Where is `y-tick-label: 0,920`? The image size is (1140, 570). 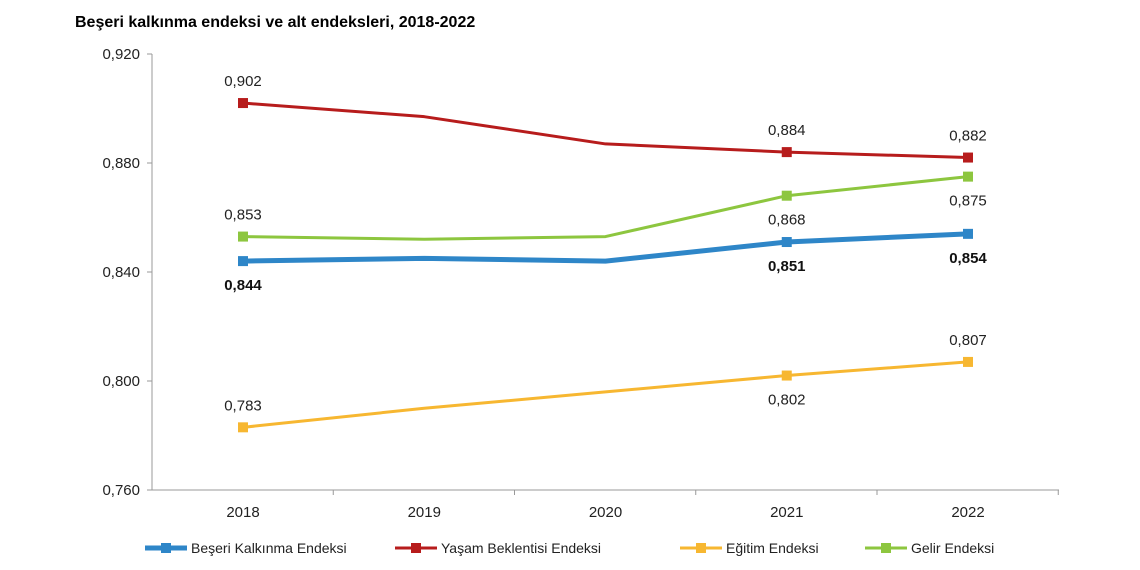
y-tick-label: 0,920 is located at coordinates (121, 54).